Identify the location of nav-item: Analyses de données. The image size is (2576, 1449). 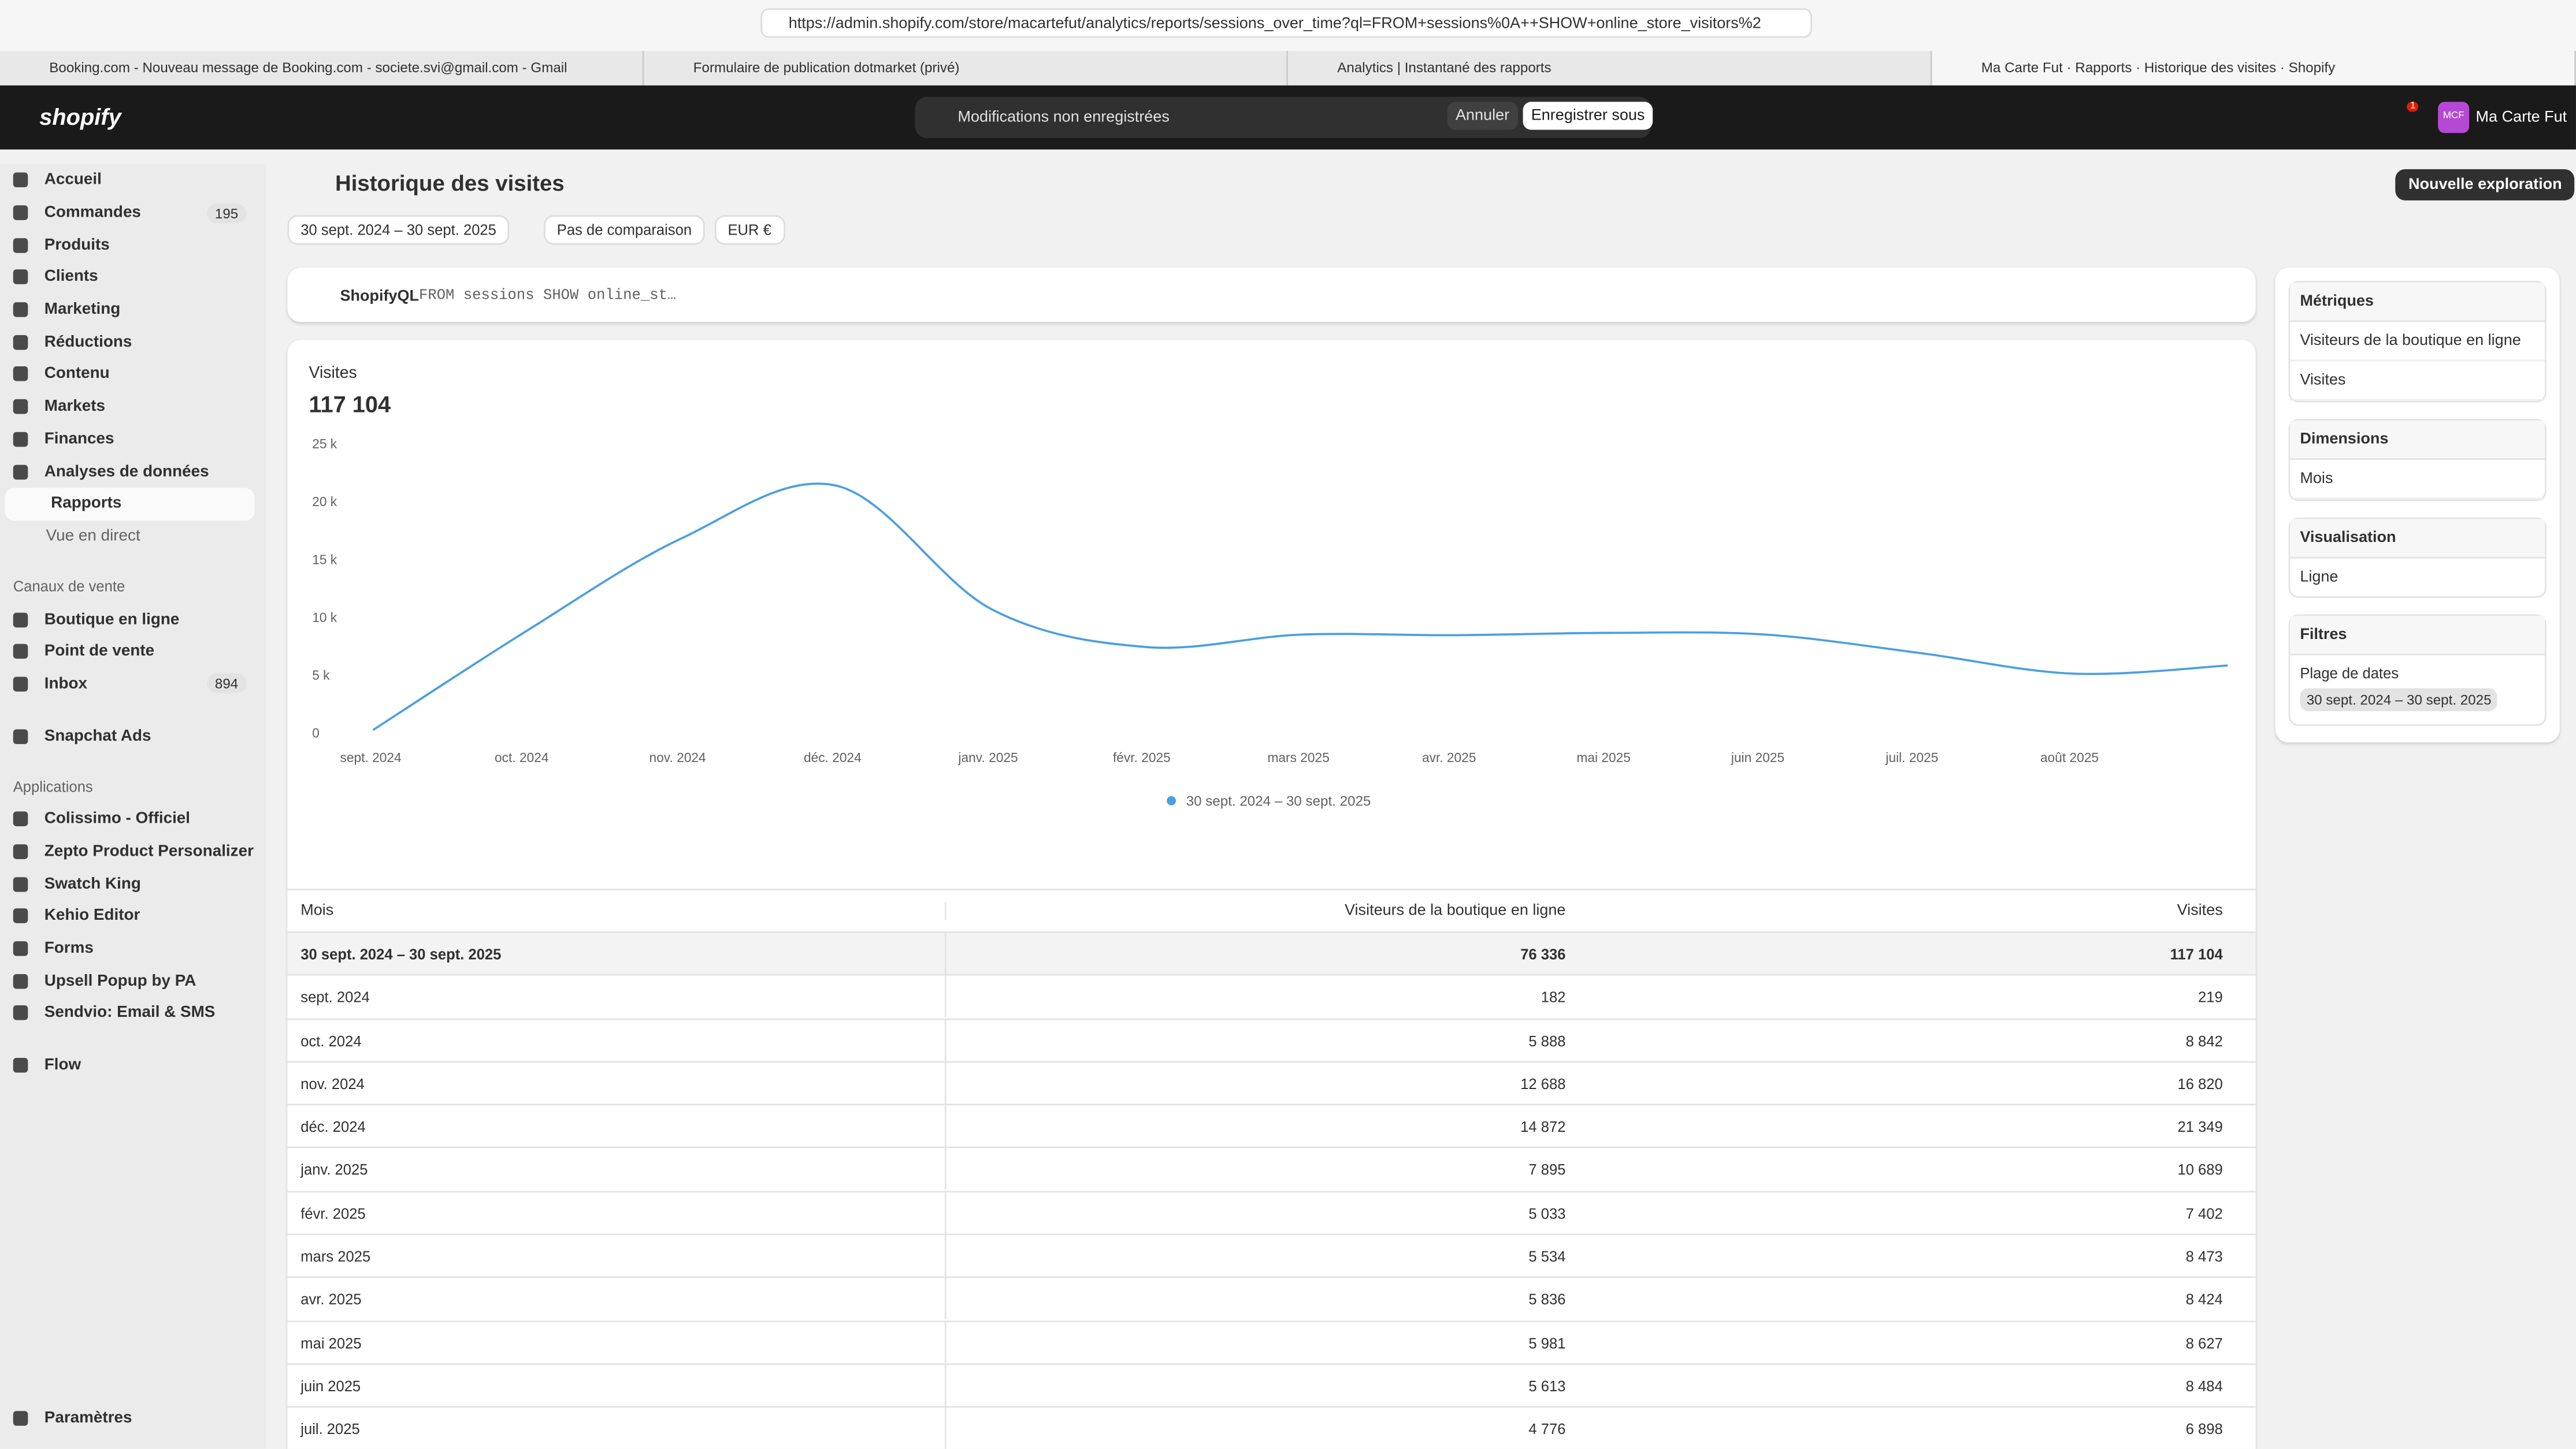
(133, 471).